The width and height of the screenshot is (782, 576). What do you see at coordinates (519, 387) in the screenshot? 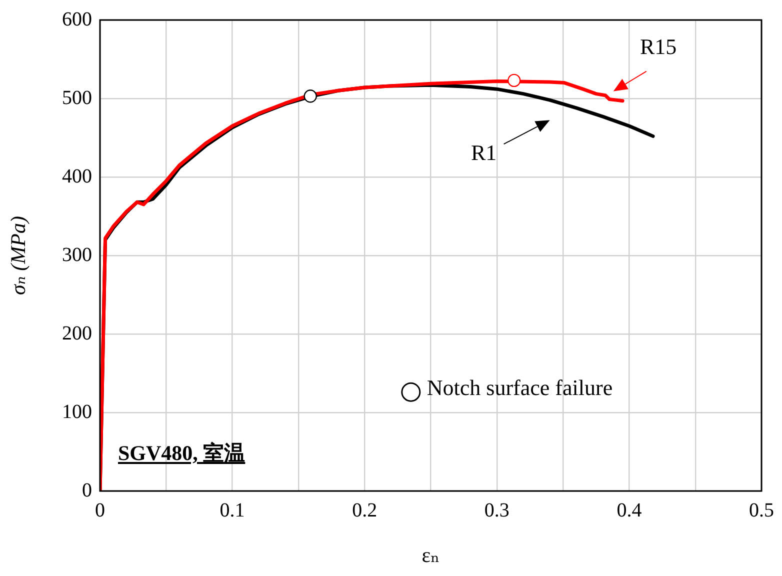
I see `legend-label: Notch surface failure` at bounding box center [519, 387].